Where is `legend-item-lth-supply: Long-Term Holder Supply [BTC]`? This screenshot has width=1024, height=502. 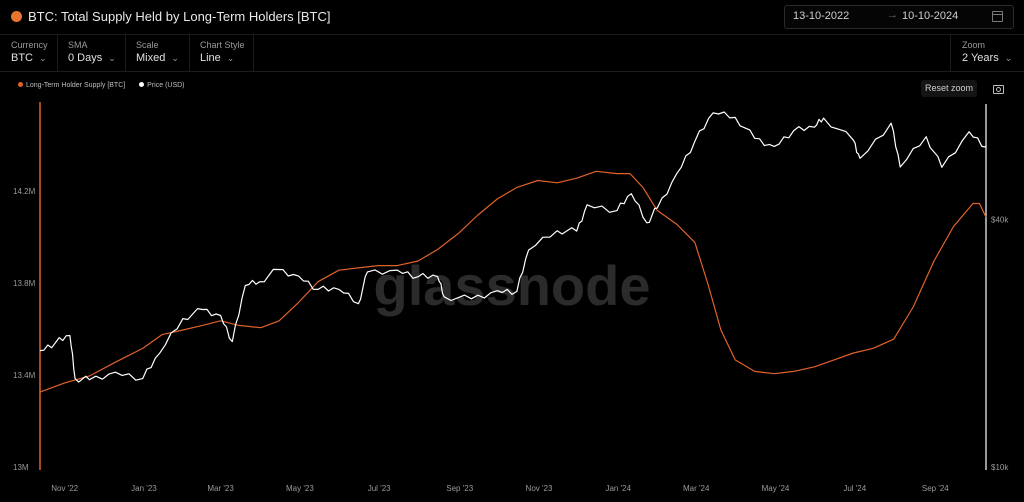 legend-item-lth-supply: Long-Term Holder Supply [BTC] is located at coordinates (71, 85).